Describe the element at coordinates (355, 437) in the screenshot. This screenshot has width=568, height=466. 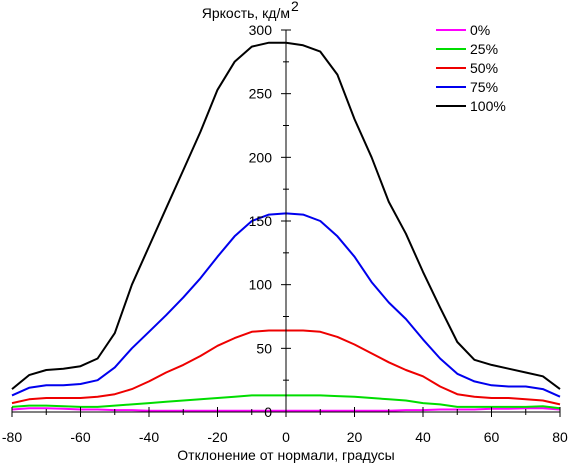
I see `x-tick-label: 20` at that location.